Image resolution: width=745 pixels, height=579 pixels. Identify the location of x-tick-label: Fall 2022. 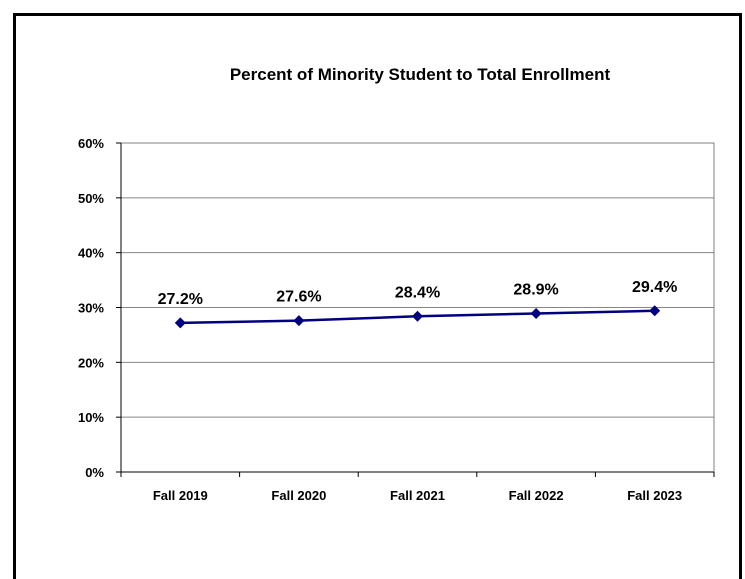
(536, 495).